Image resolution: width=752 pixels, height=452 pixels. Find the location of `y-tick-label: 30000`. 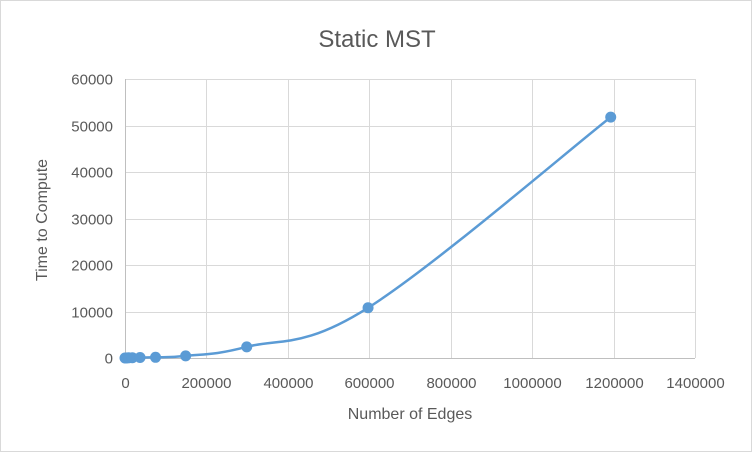

y-tick-label: 30000 is located at coordinates (92, 220).